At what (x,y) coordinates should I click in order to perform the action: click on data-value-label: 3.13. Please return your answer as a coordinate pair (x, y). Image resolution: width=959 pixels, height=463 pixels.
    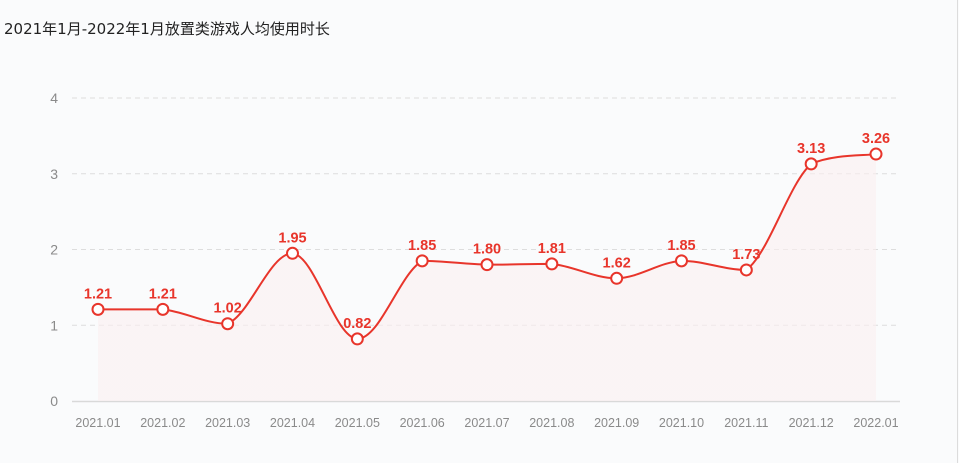
    Looking at the image, I should click on (811, 149).